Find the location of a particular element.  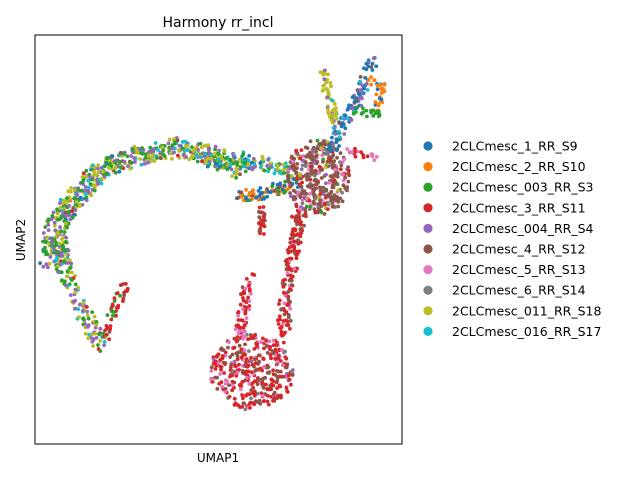

y-axis-label: UMAP2 is located at coordinates (21, 240).